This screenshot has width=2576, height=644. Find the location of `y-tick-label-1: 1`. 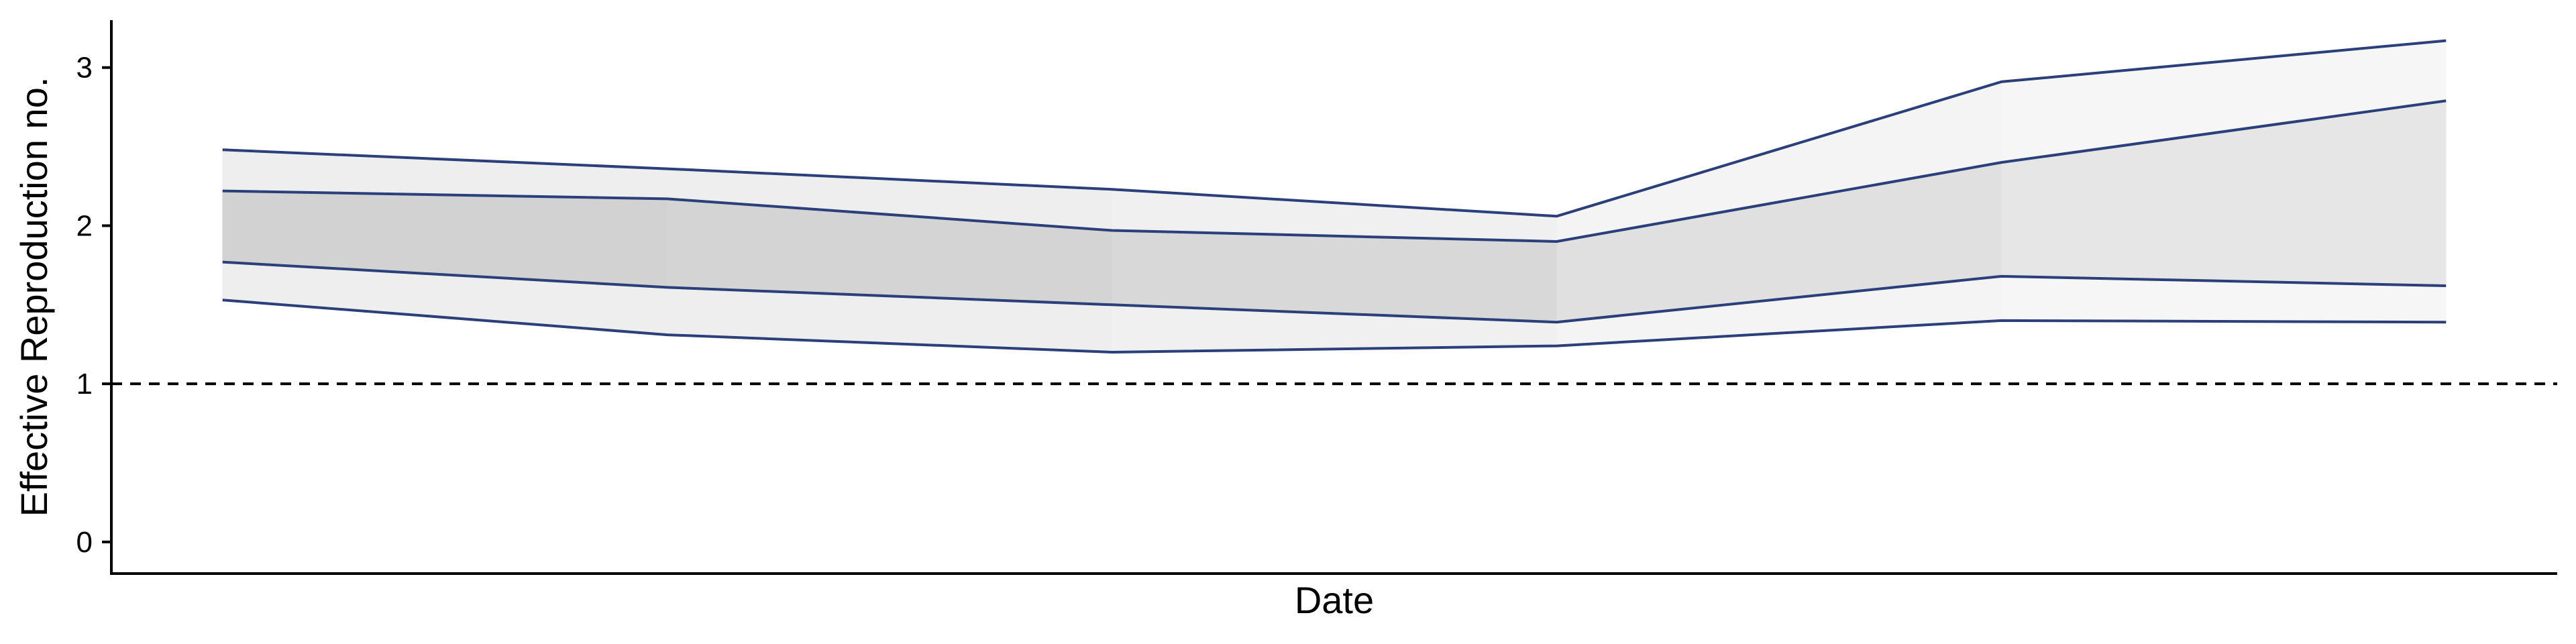

y-tick-label-1: 1 is located at coordinates (84, 384).